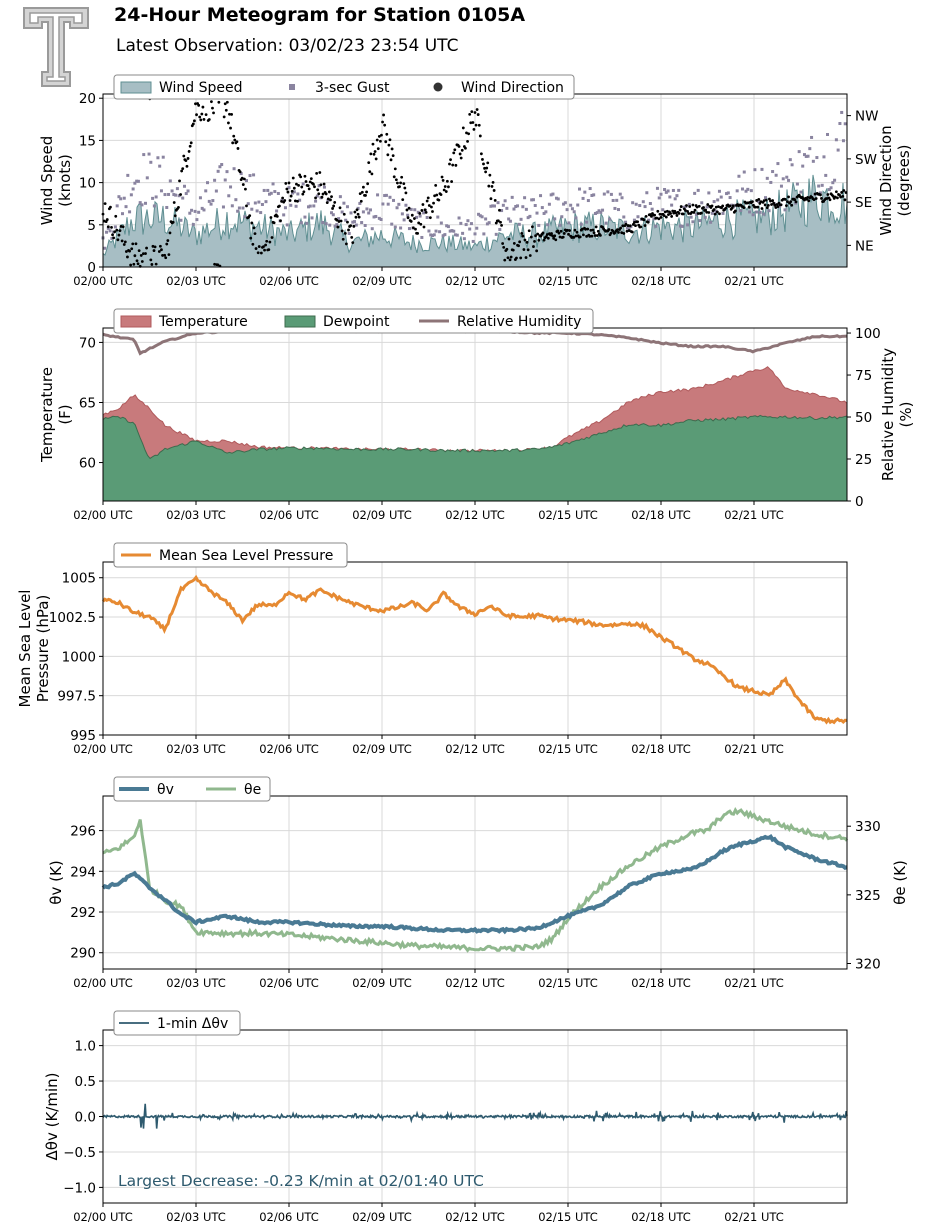 This screenshot has height=1231, width=927. What do you see at coordinates (79, 657) in the screenshot?
I see `y-tick-label: 1000` at bounding box center [79, 657].